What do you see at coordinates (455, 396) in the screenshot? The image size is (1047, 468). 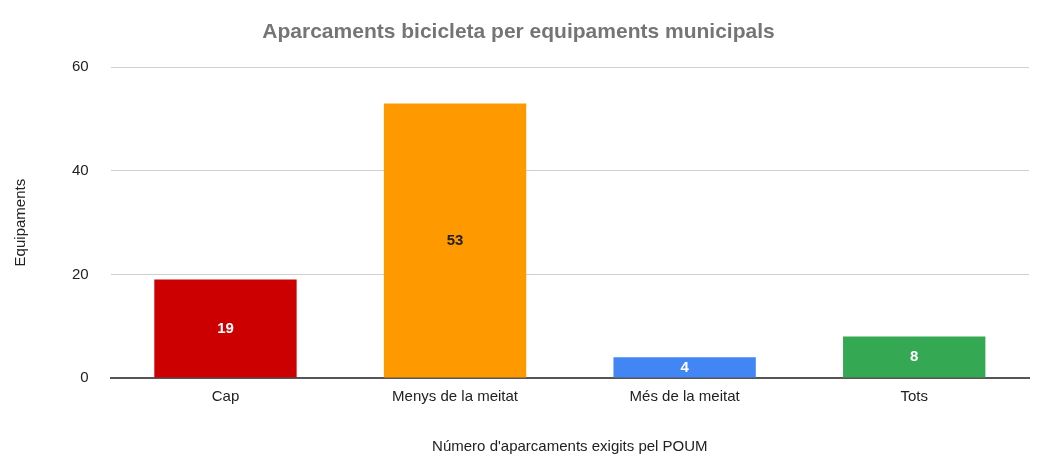 I see `x-tick-label: Menys de la meitat` at bounding box center [455, 396].